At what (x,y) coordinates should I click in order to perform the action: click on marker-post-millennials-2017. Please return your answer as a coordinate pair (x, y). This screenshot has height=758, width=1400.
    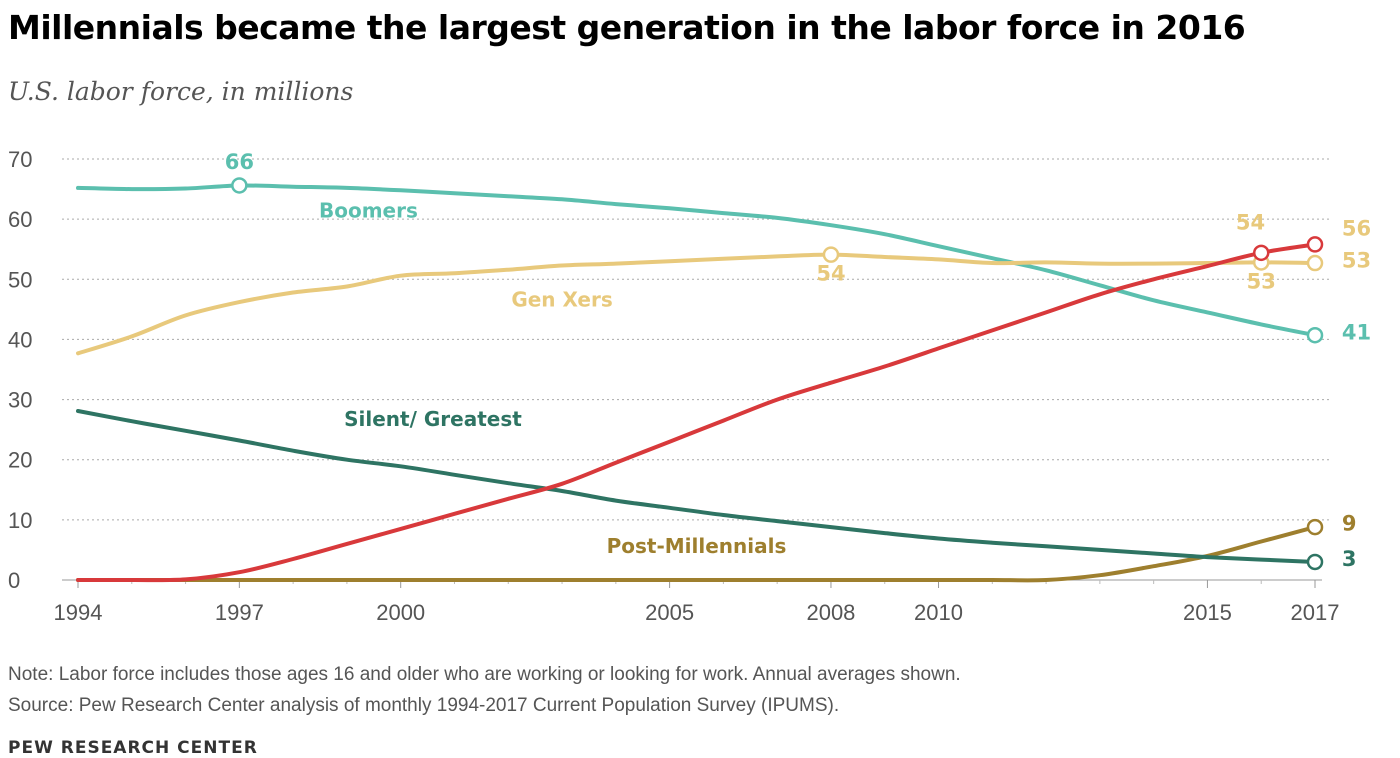
    Looking at the image, I should click on (1315, 527).